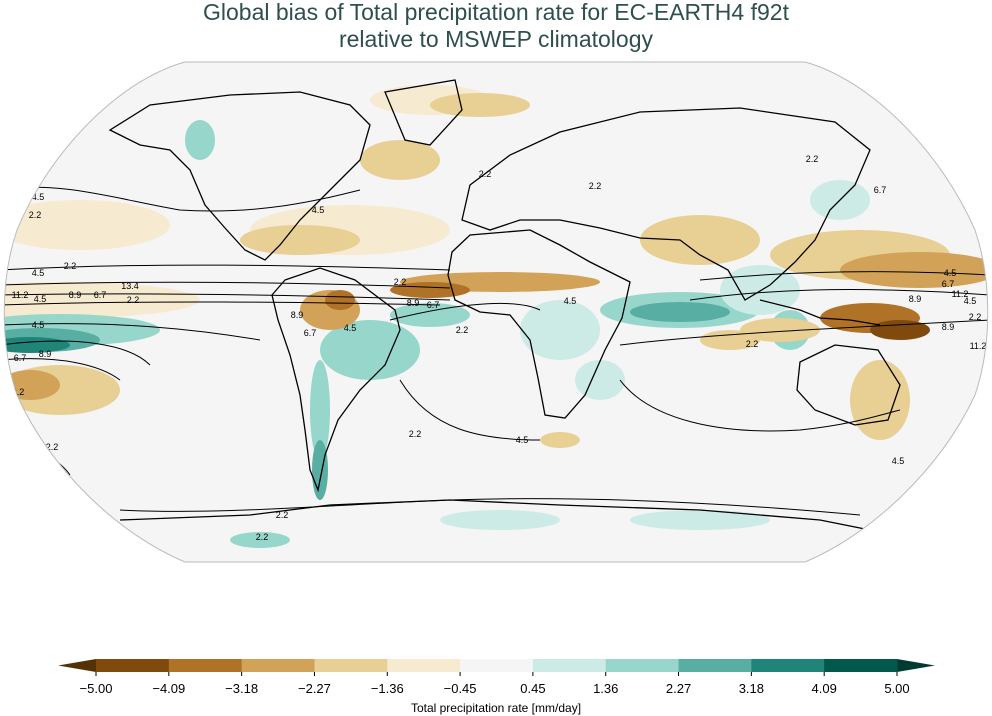 This screenshot has width=992, height=716. I want to click on colorbar-tick-label: −5.00, so click(96, 688).